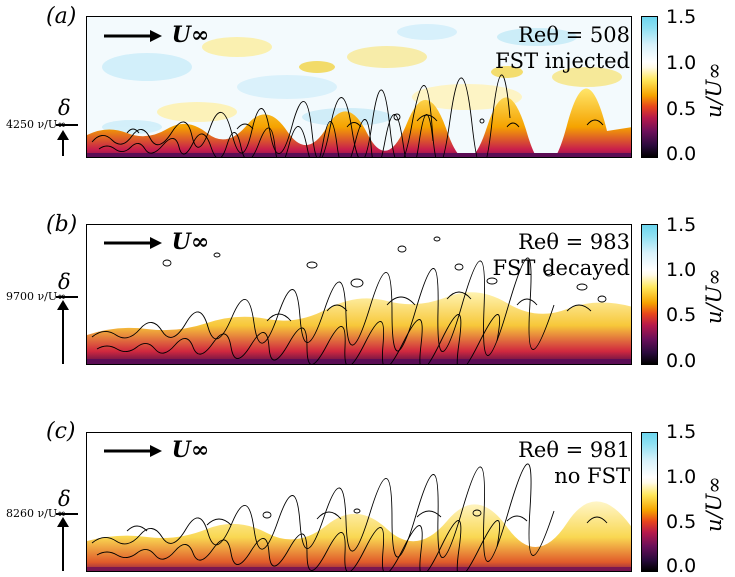 This screenshot has height=577, width=735. What do you see at coordinates (561, 255) in the screenshot?
I see `re-annotation-b: Reθ = 983 FST decayed` at bounding box center [561, 255].